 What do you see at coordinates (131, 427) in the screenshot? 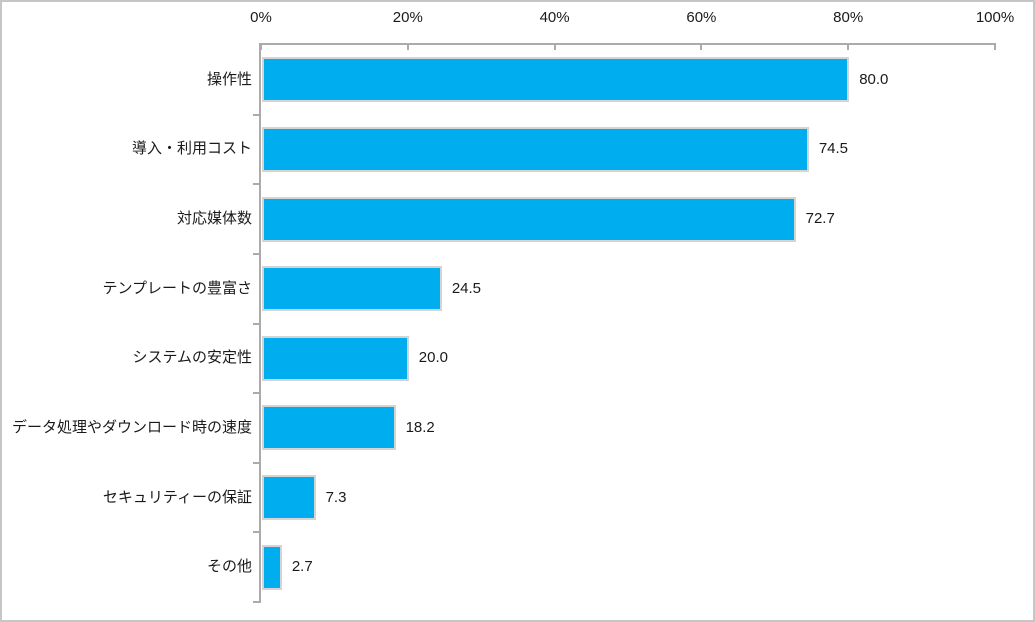
I see `category-label: データ処理やダウンロード時の速度` at bounding box center [131, 427].